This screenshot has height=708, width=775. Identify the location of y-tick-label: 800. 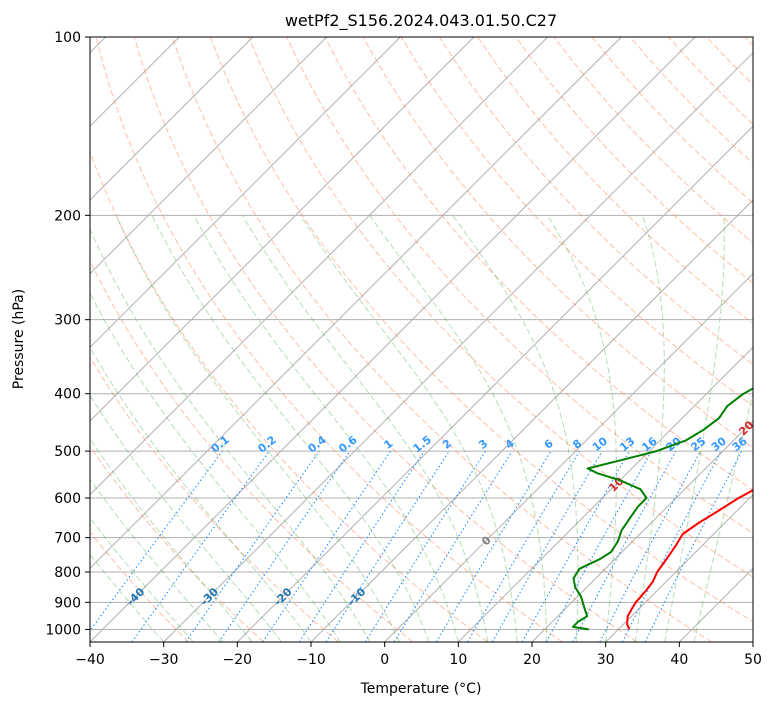
(67, 573).